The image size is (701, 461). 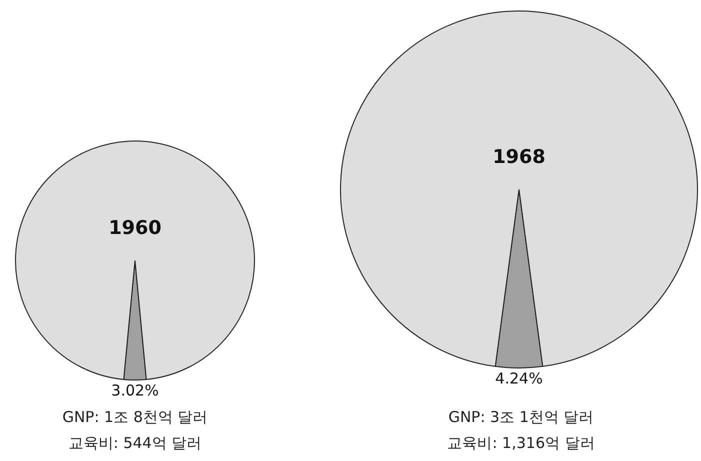 What do you see at coordinates (521, 443) in the screenshot?
I see `text: 교육비: 1,316억 달러` at bounding box center [521, 443].